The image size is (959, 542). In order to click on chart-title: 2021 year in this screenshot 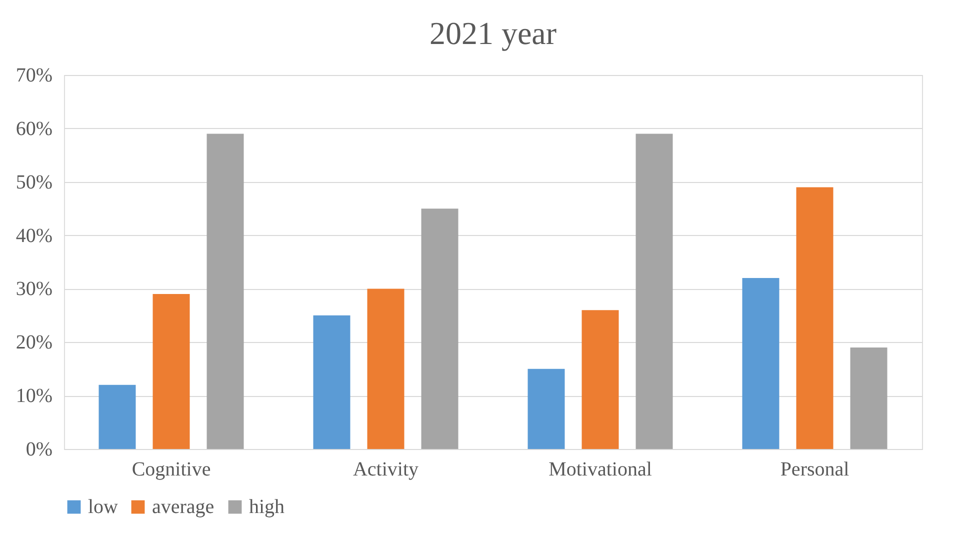, I will do `click(493, 33)`.